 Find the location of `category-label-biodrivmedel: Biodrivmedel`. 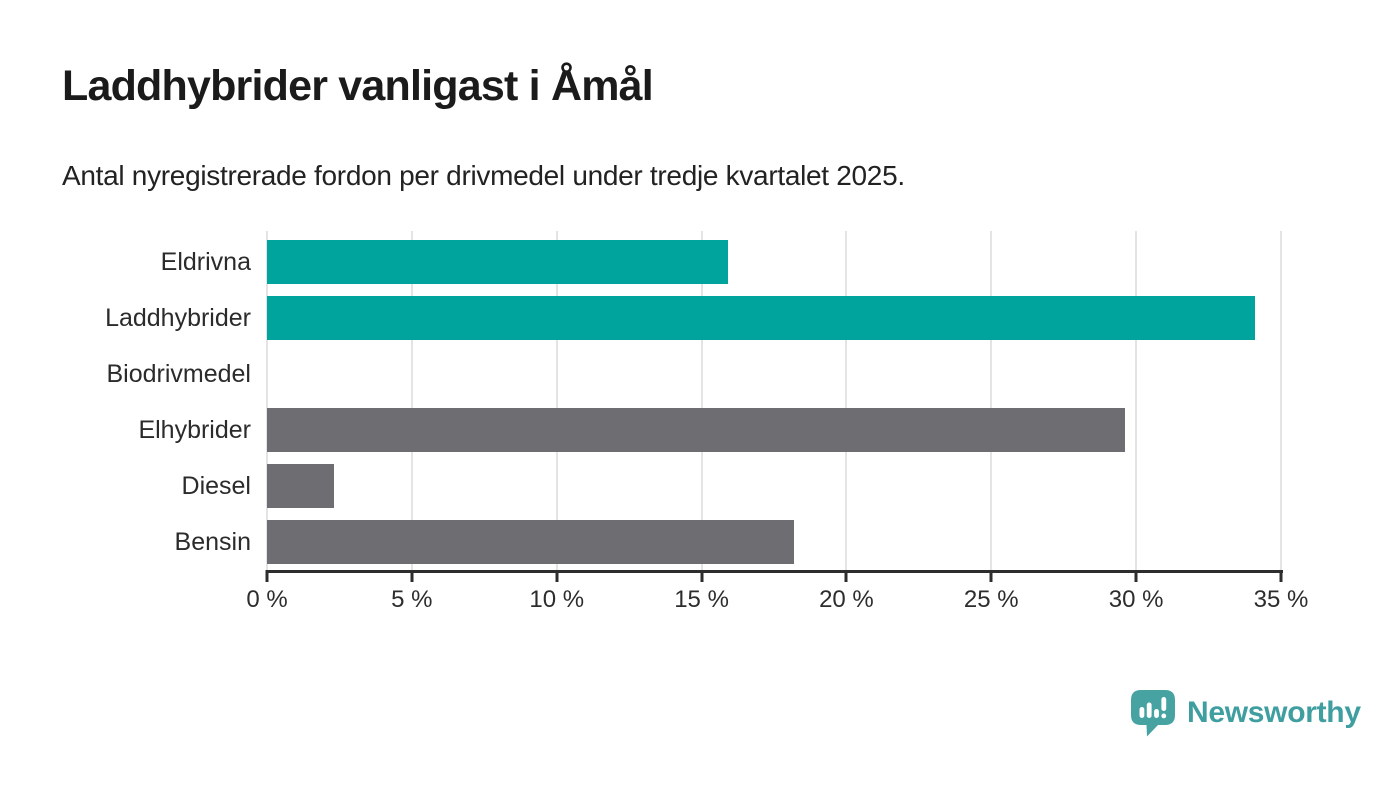

category-label-biodrivmedel: Biodrivmedel is located at coordinates (178, 374).